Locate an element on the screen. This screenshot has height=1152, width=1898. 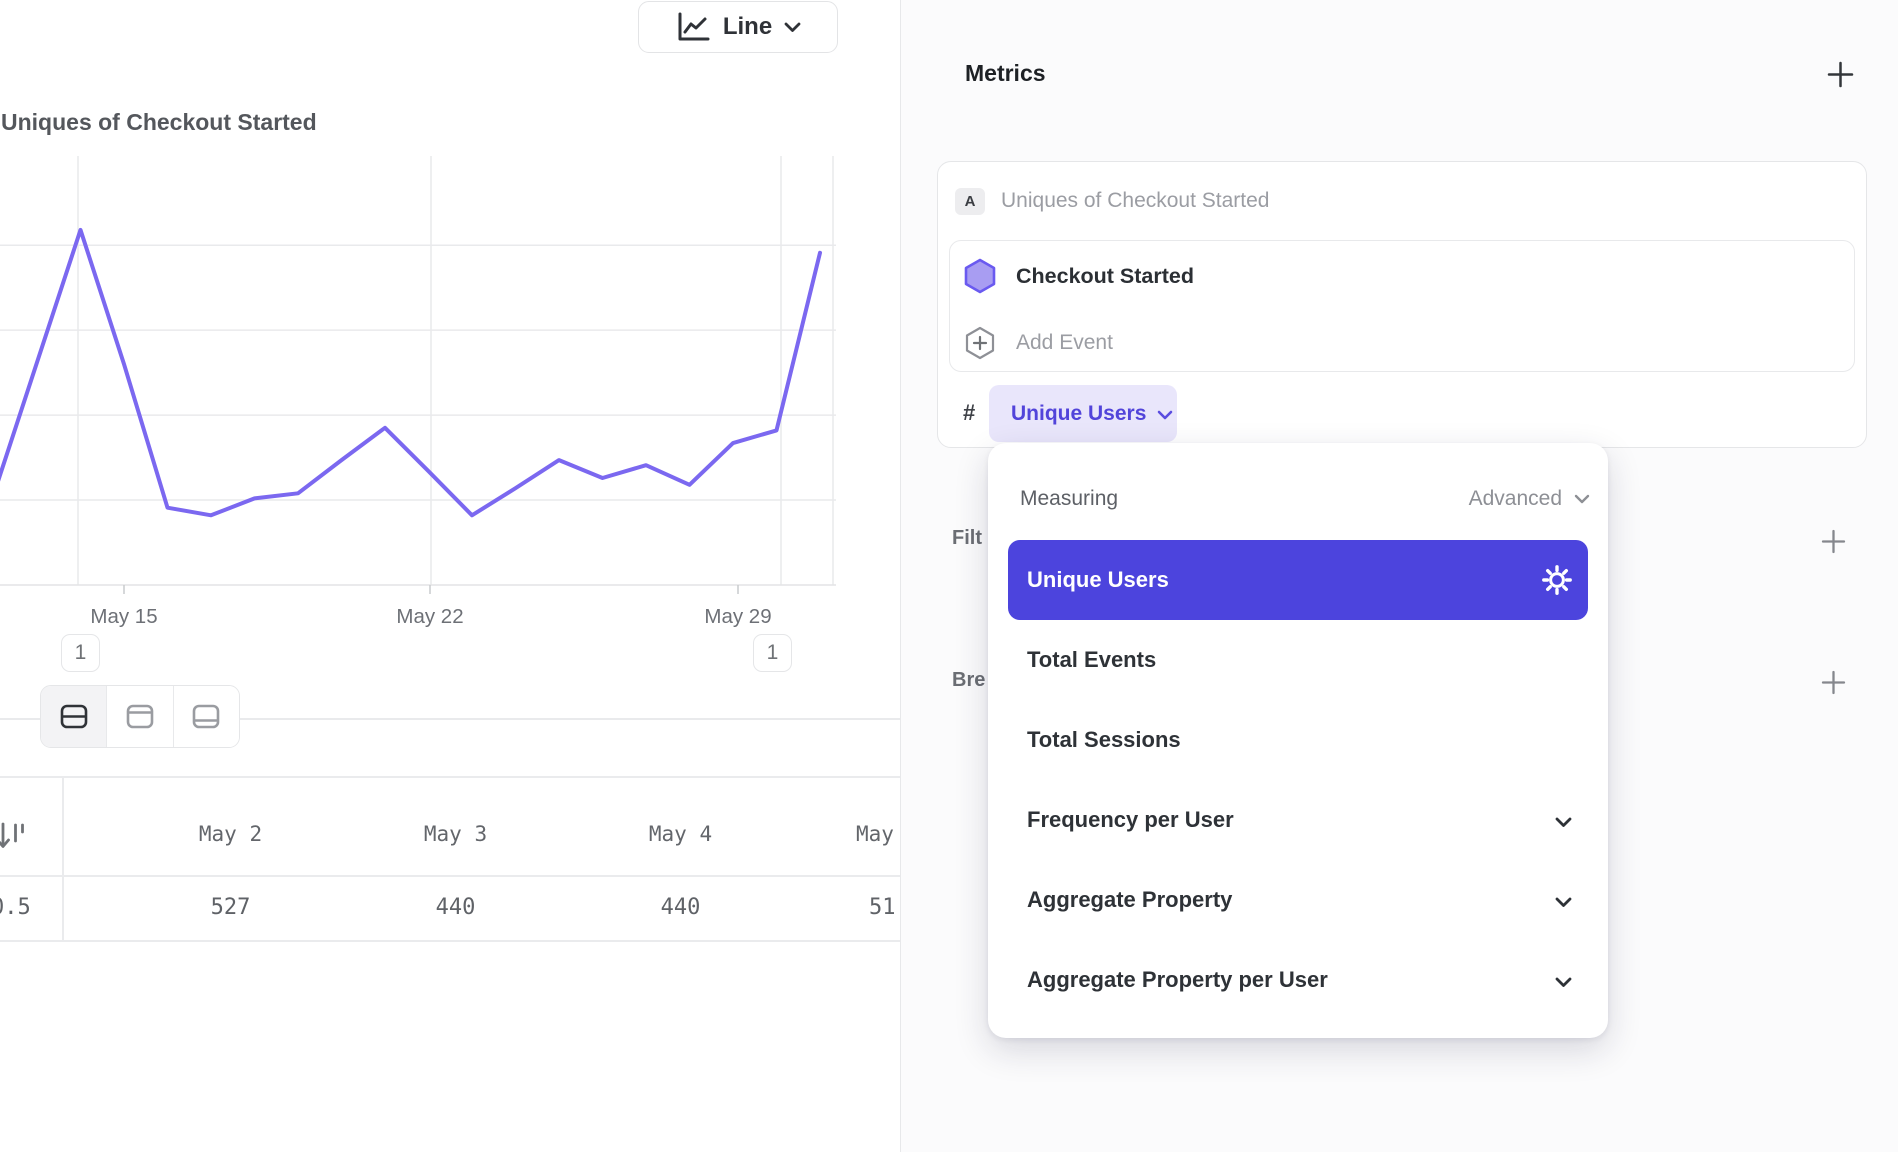
x-axis-tick-label: May 29 is located at coordinates (737, 616).